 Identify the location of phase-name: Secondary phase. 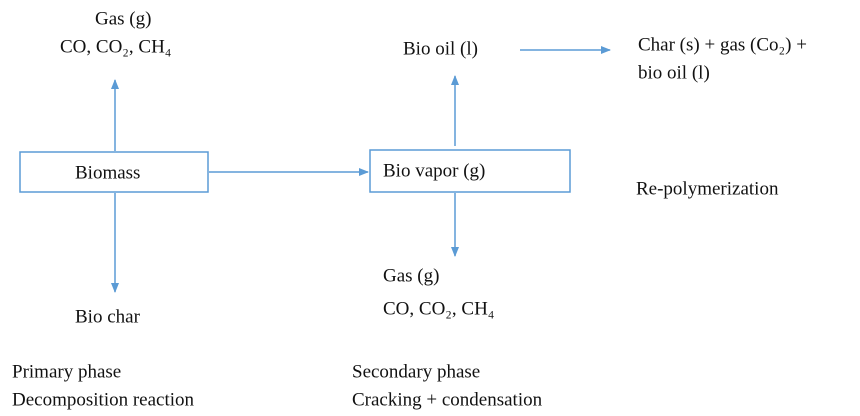
(416, 371).